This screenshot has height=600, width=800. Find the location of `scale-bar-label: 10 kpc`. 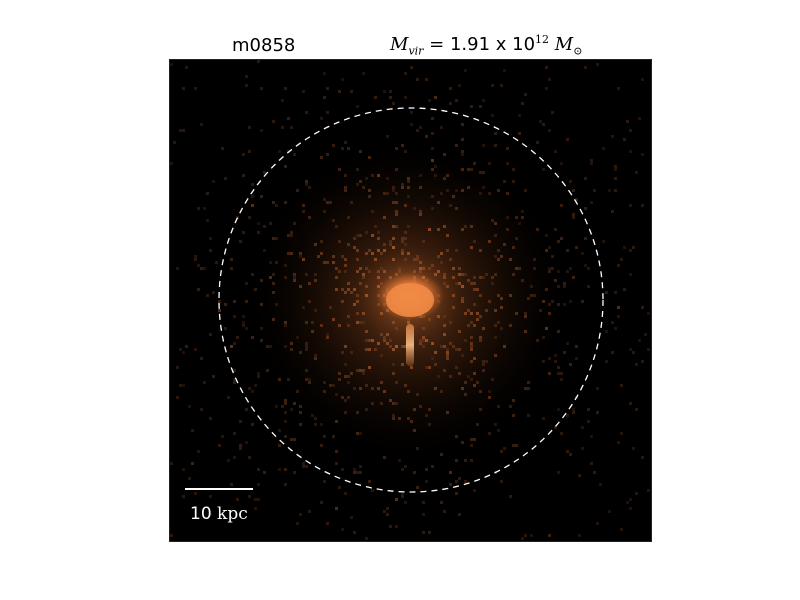

scale-bar-label: 10 kpc is located at coordinates (219, 514).